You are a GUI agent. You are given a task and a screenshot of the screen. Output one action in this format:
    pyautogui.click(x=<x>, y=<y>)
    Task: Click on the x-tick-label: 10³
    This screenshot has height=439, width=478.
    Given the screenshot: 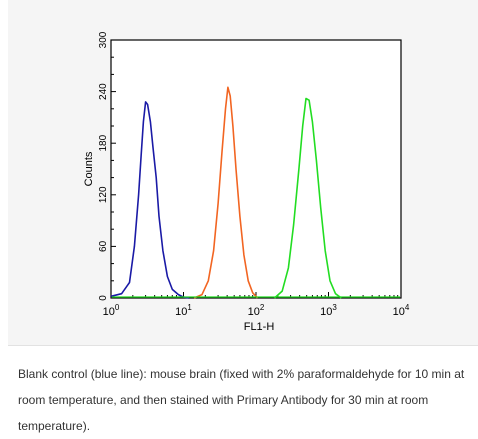 What is the action you would take?
    pyautogui.click(x=328, y=310)
    